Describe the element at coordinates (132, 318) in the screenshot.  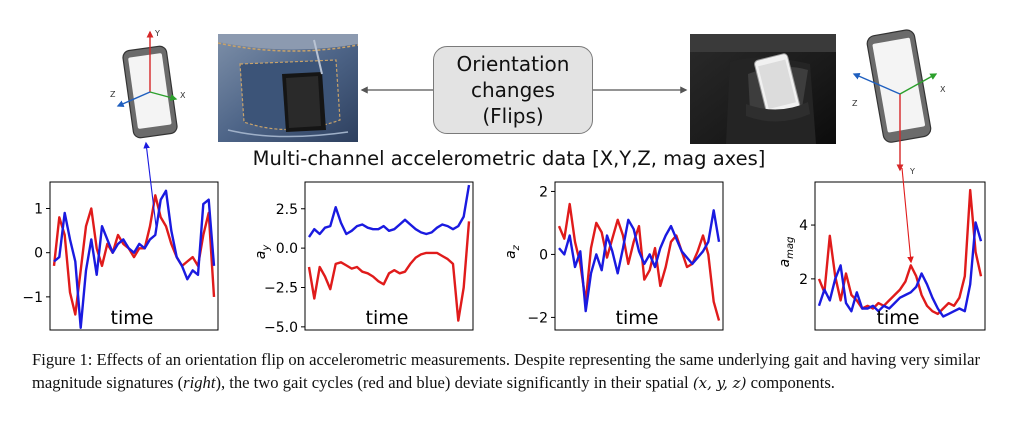
I see `chart-1-xlabel: time` at that location.